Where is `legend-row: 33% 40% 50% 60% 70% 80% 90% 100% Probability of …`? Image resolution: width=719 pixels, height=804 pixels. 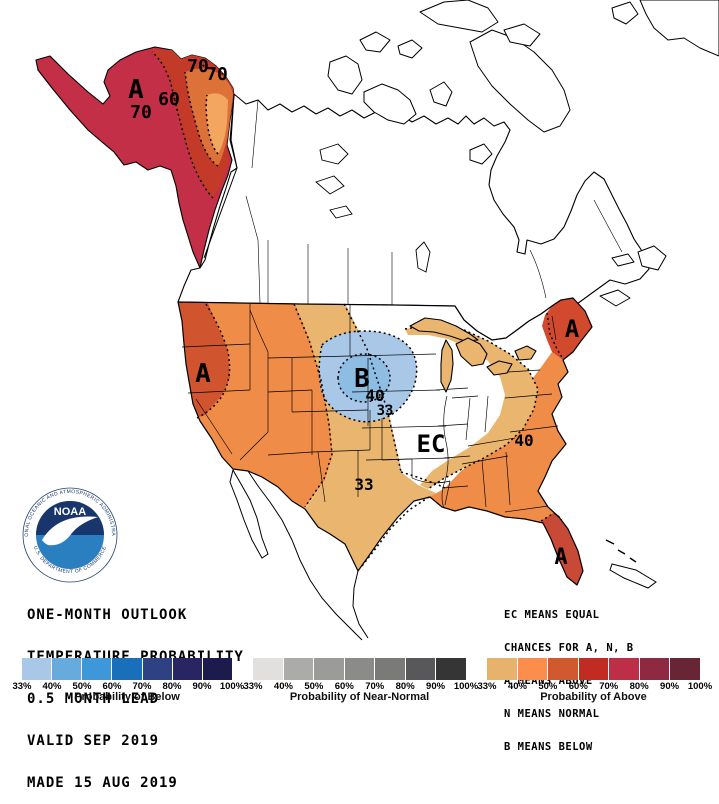 legend-row: 33% 40% 50% 60% 70% 80% 90% 100% Probability of … is located at coordinates (359, 680).